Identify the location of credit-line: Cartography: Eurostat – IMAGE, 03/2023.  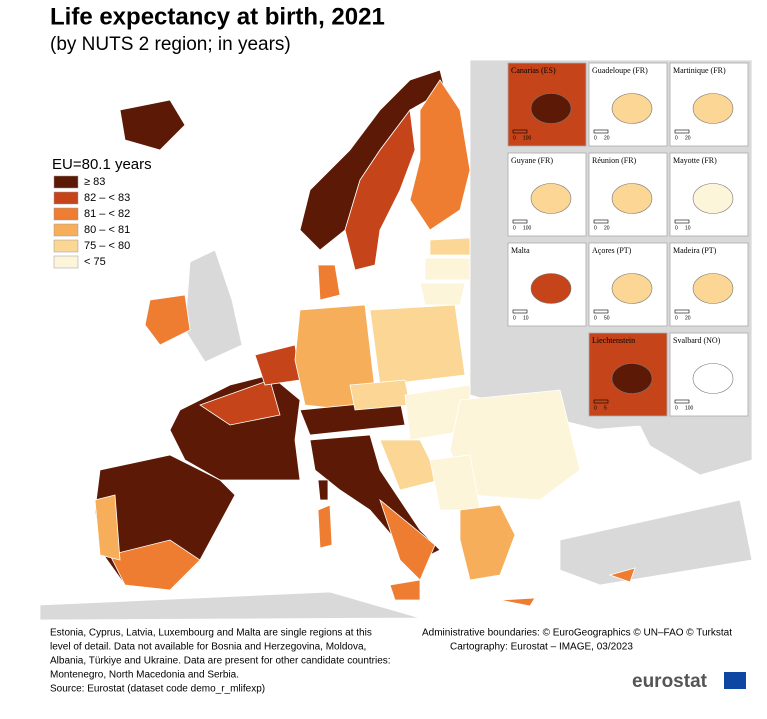
(541, 647).